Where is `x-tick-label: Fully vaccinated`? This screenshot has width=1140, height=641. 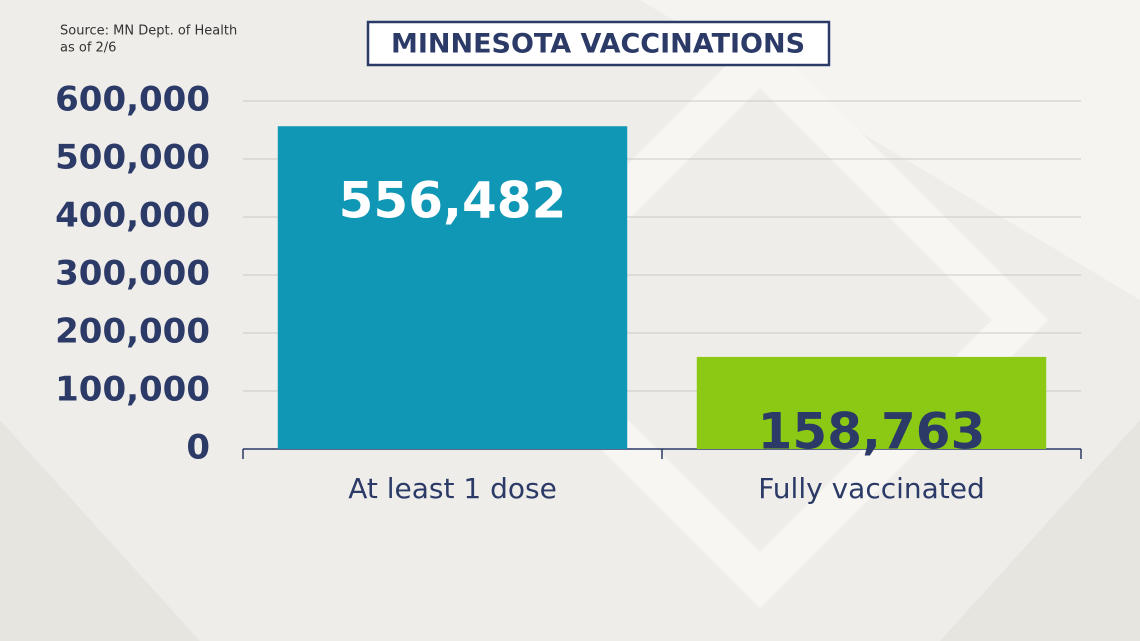
x-tick-label: Fully vaccinated is located at coordinates (871, 488).